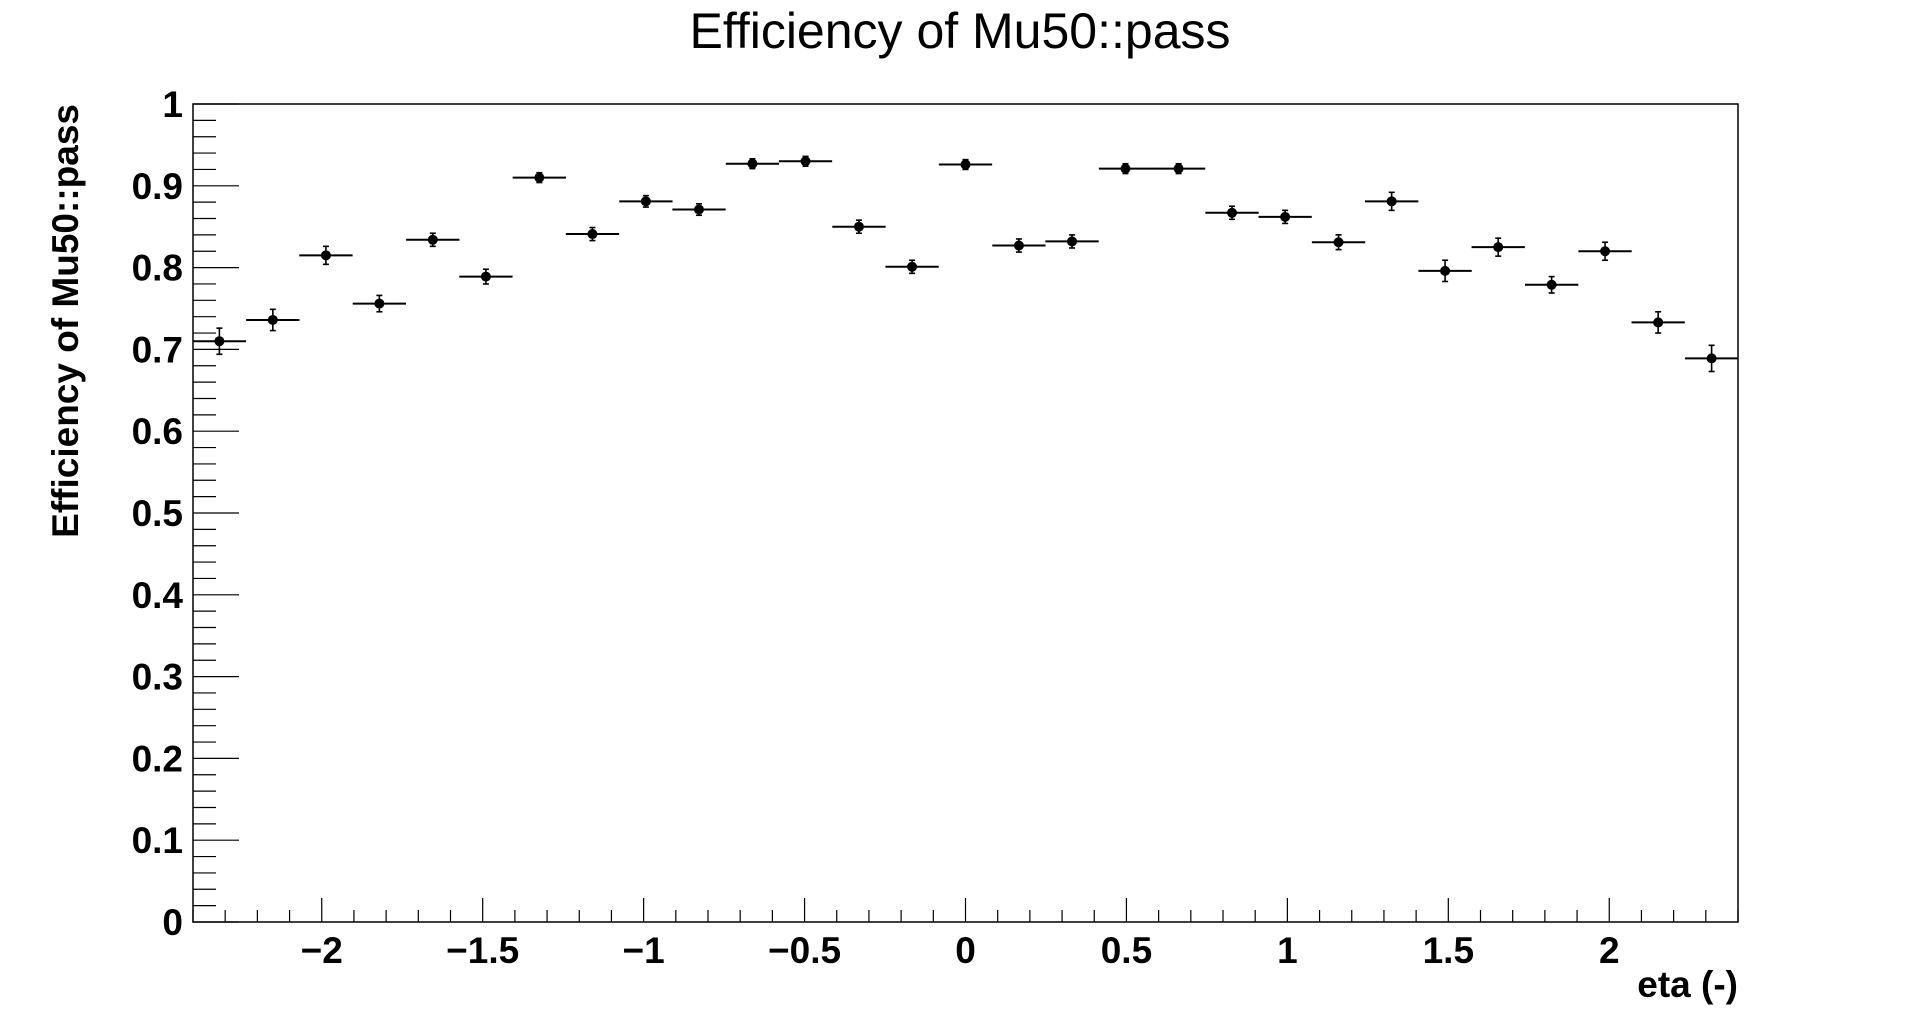 The width and height of the screenshot is (1914, 1015). What do you see at coordinates (804, 950) in the screenshot?
I see `x-tick-label: −0.5` at bounding box center [804, 950].